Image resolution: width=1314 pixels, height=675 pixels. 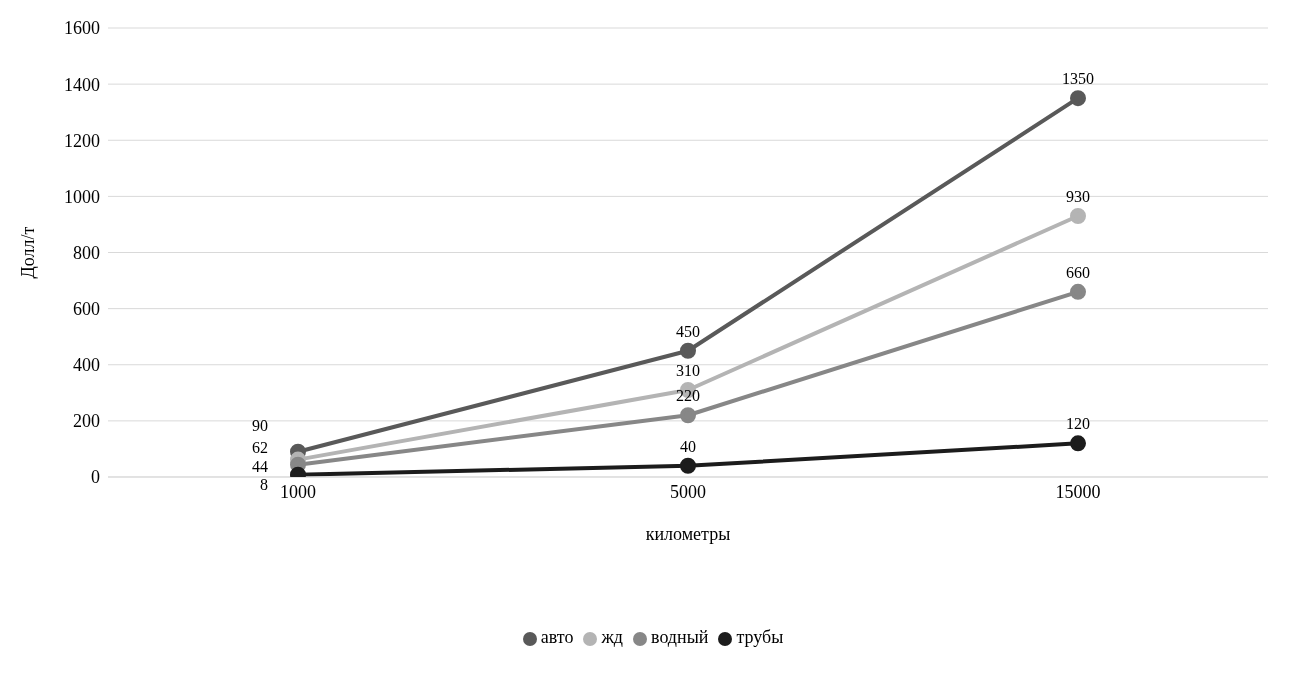 I want to click on legend-label: жд, so click(x=612, y=637).